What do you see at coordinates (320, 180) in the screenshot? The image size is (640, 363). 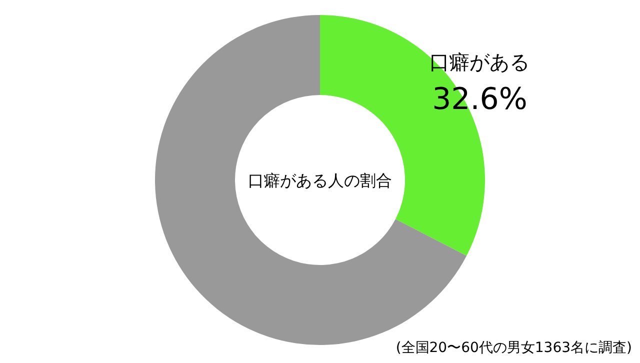 I see `text: 口癖がある人の割合` at bounding box center [320, 180].